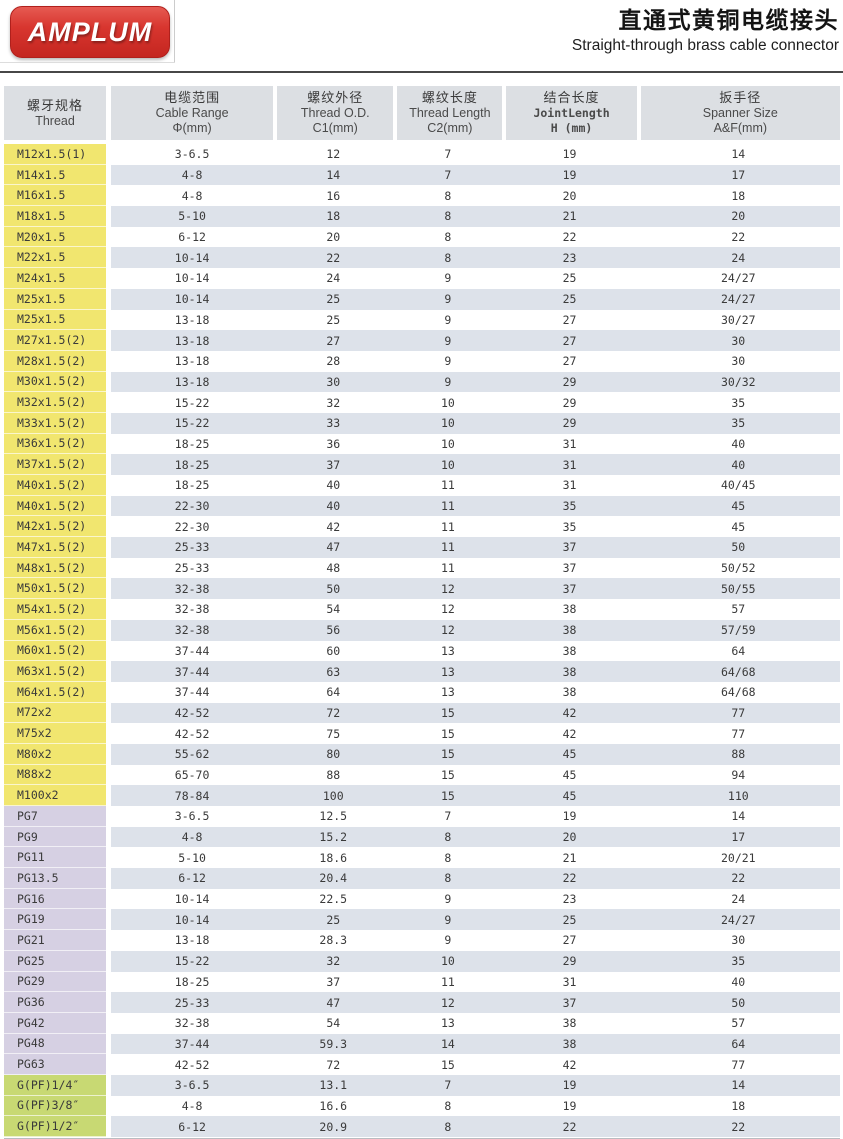 This screenshot has height=1139, width=843. Describe the element at coordinates (571, 128) in the screenshot. I see `column-header-line: H (mm)` at that location.